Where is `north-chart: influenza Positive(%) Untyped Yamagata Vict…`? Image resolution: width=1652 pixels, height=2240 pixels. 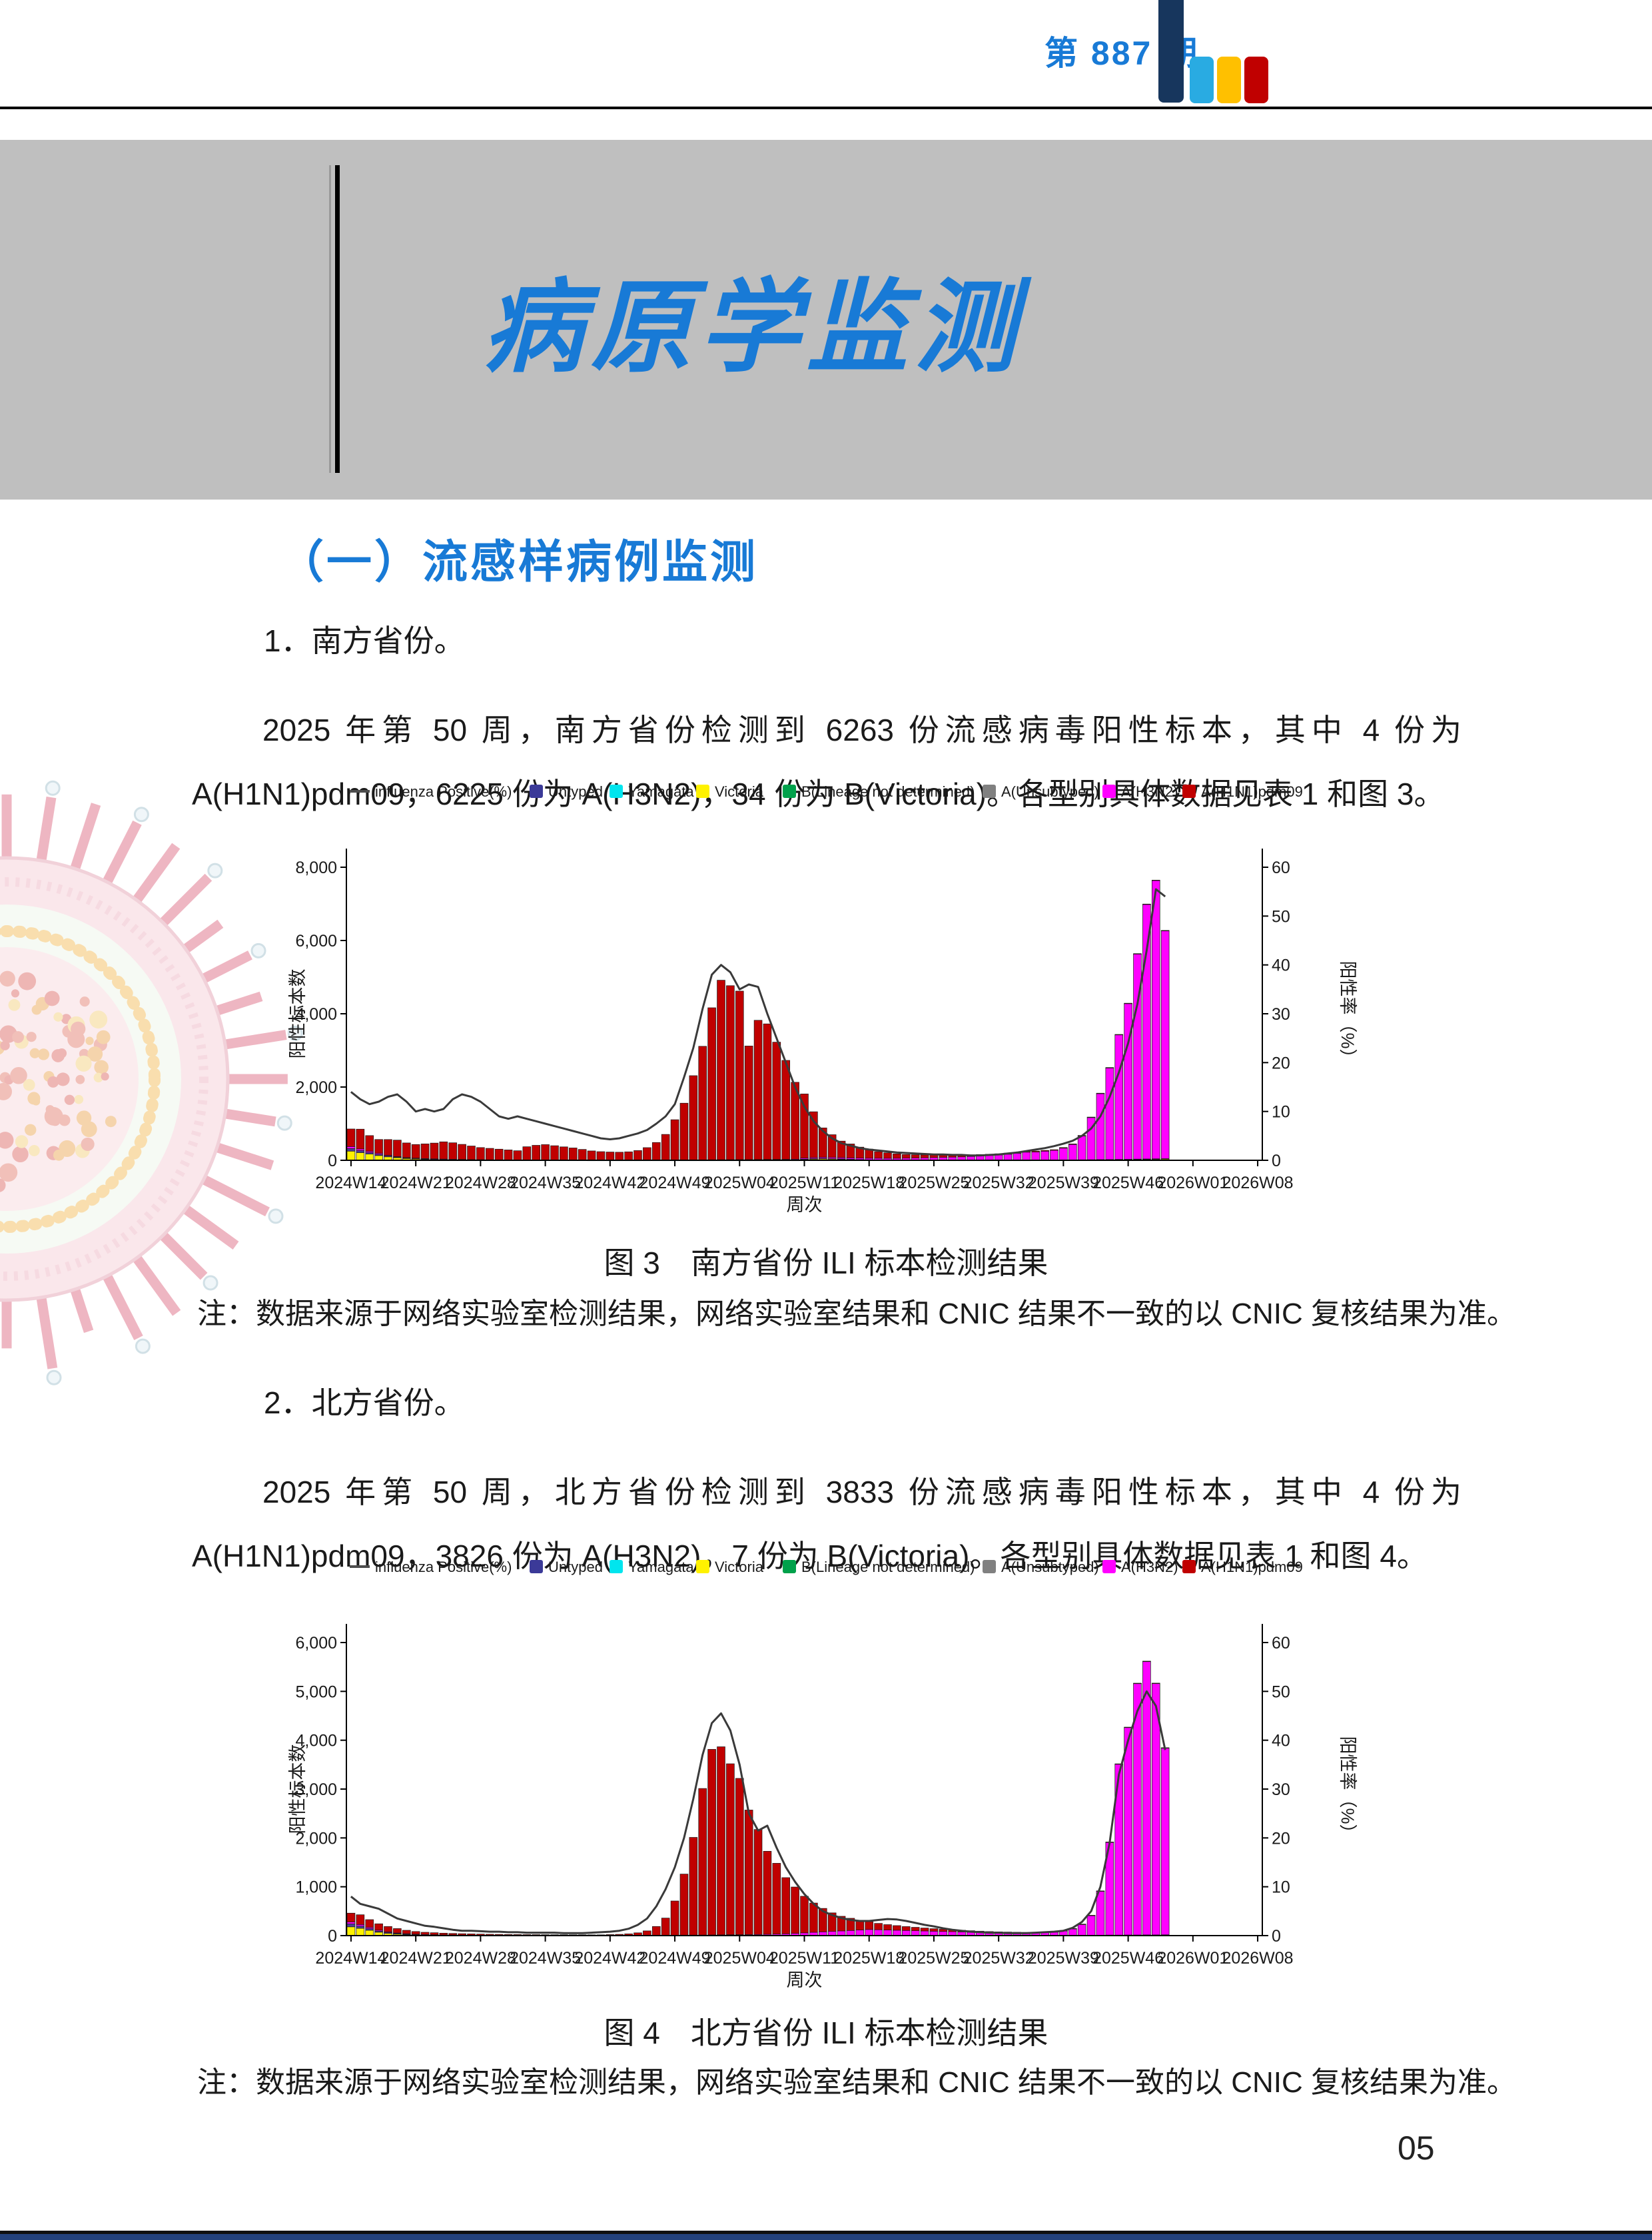
north-chart: influenza Positive(%) Untyped Yamagata Vict… is located at coordinates (823, 1774).